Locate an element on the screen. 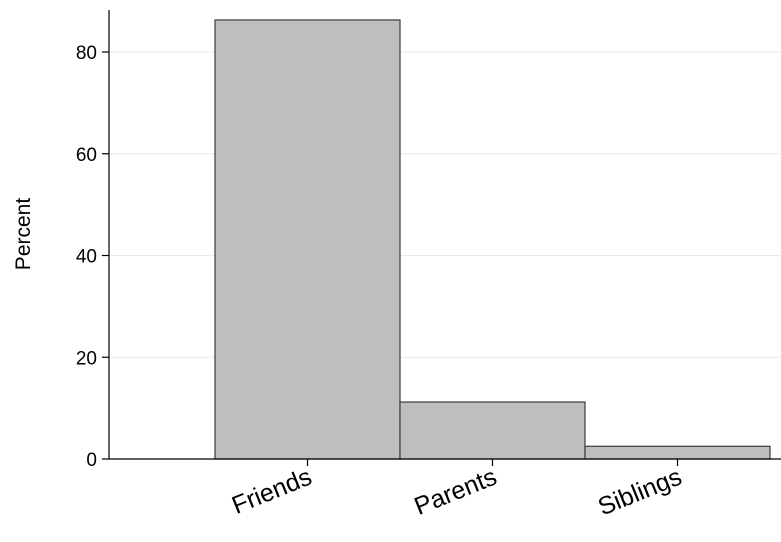 The image size is (781, 542). x-ticks: Friends Parents Siblings is located at coordinates (457, 490).